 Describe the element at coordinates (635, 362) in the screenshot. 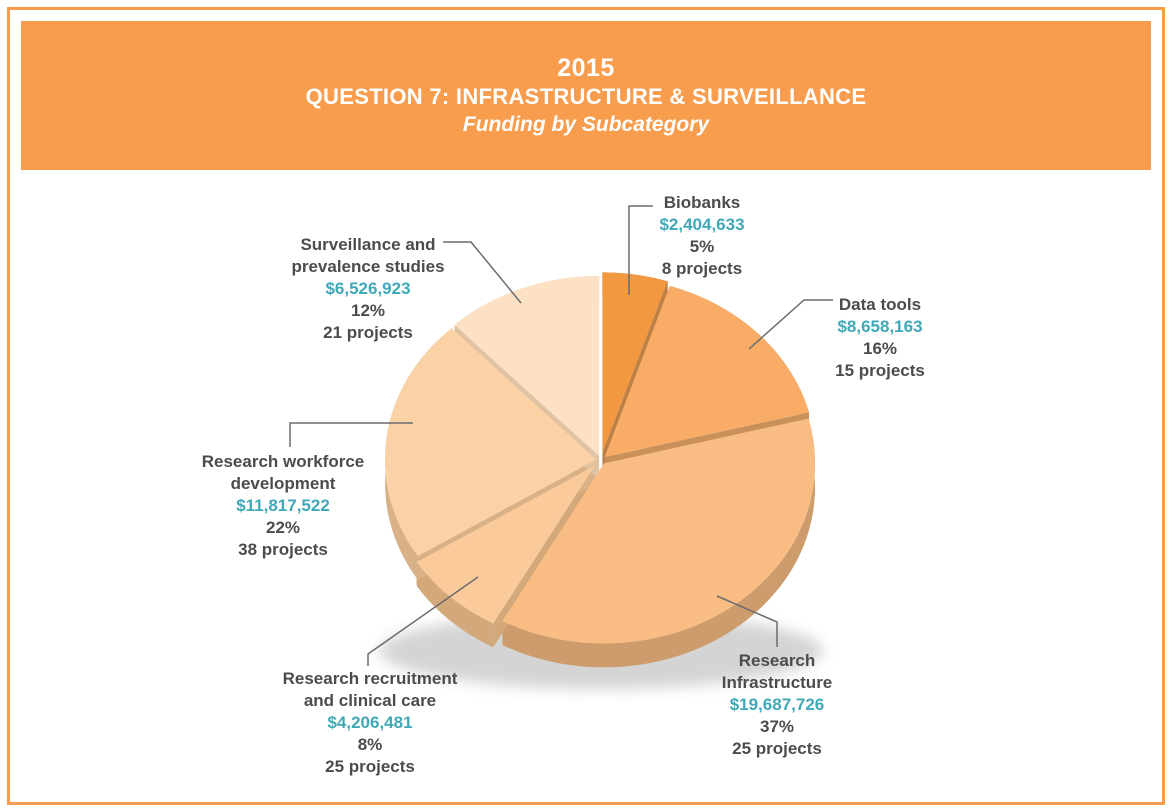

I see `pie-slice-biobanks` at that location.